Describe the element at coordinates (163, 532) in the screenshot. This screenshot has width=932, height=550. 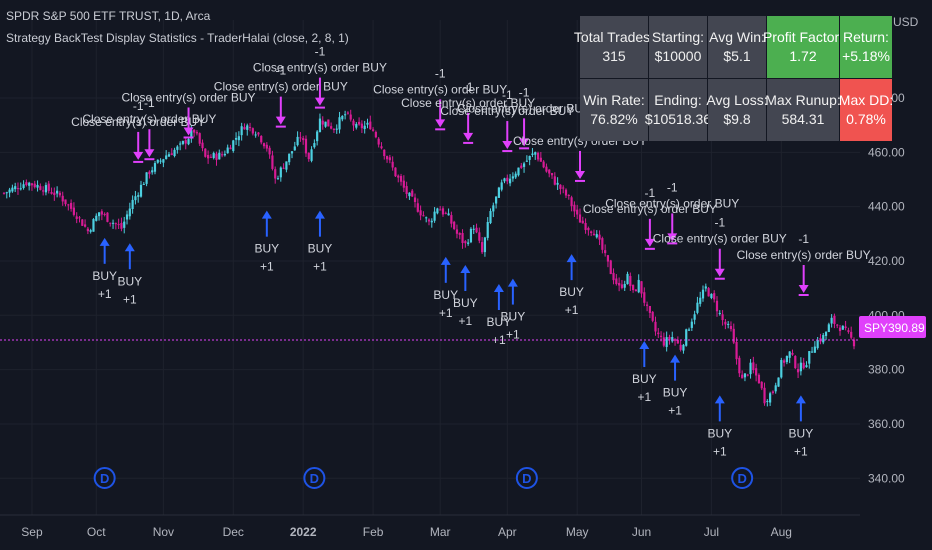
I see `x-tick-label: Nov` at that location.